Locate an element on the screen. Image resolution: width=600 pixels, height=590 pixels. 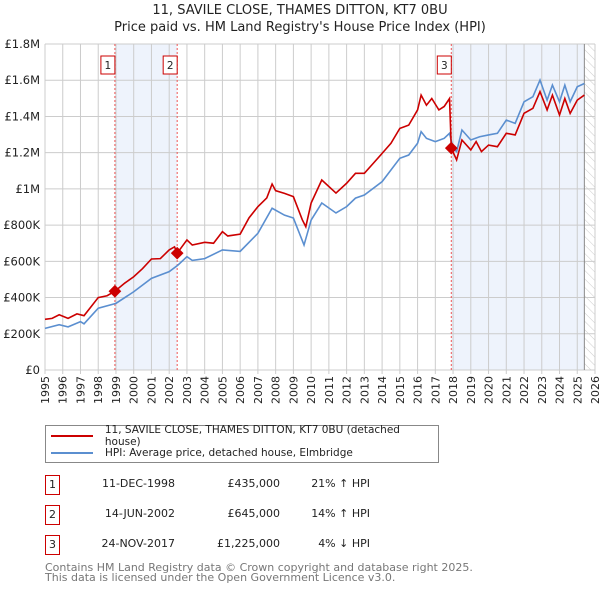
x-tick-label: 2022 is located at coordinates (524, 390).